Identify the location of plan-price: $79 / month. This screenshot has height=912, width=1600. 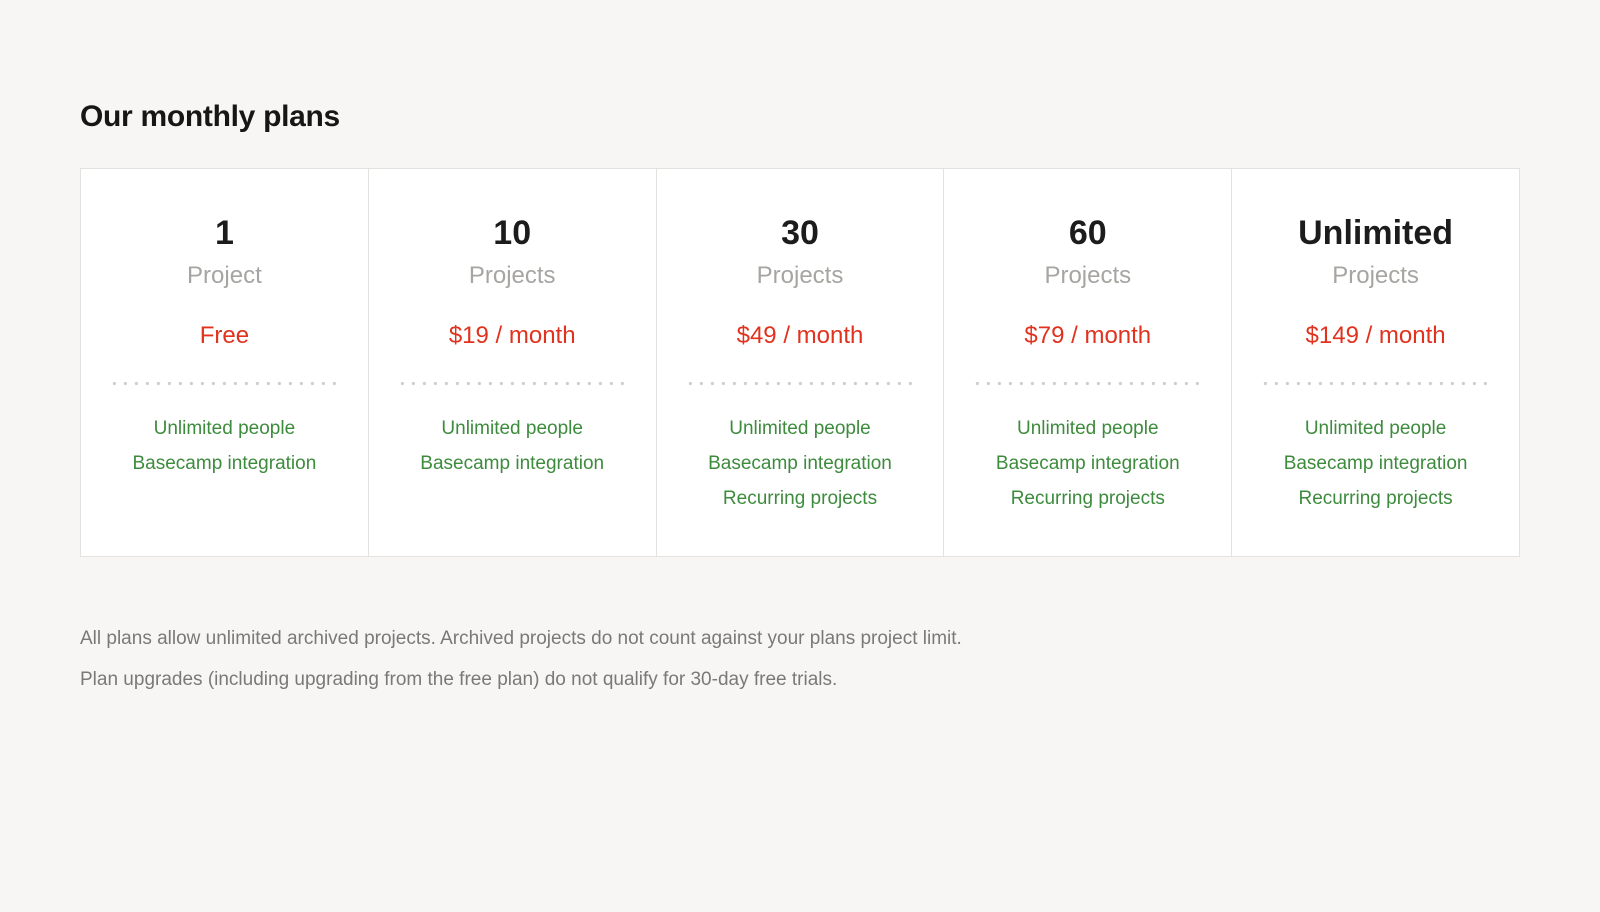
(1088, 336).